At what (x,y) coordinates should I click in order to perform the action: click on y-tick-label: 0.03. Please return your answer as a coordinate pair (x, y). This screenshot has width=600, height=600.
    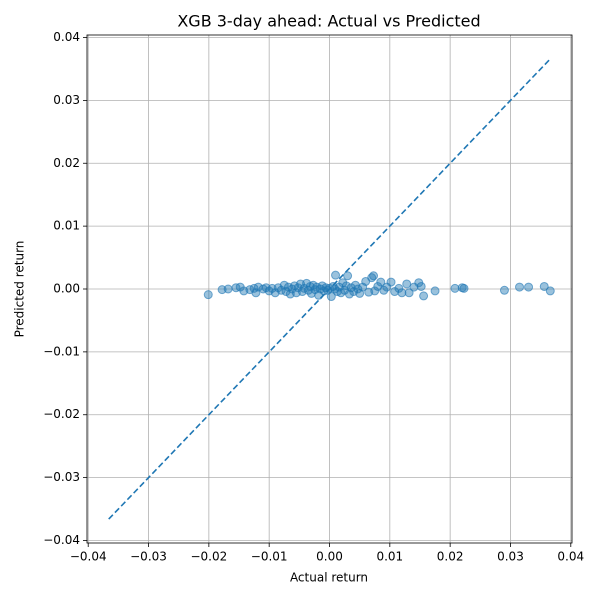
    Looking at the image, I should click on (66, 100).